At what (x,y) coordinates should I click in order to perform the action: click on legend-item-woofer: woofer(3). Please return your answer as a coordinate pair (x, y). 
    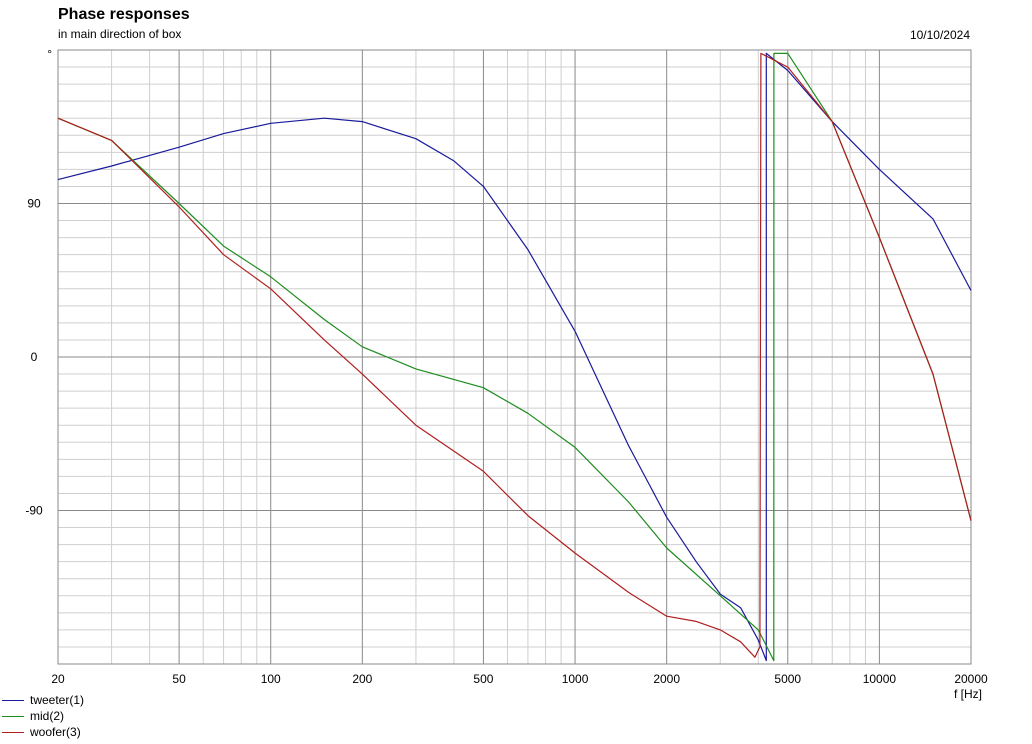
    Looking at the image, I should click on (43, 732).